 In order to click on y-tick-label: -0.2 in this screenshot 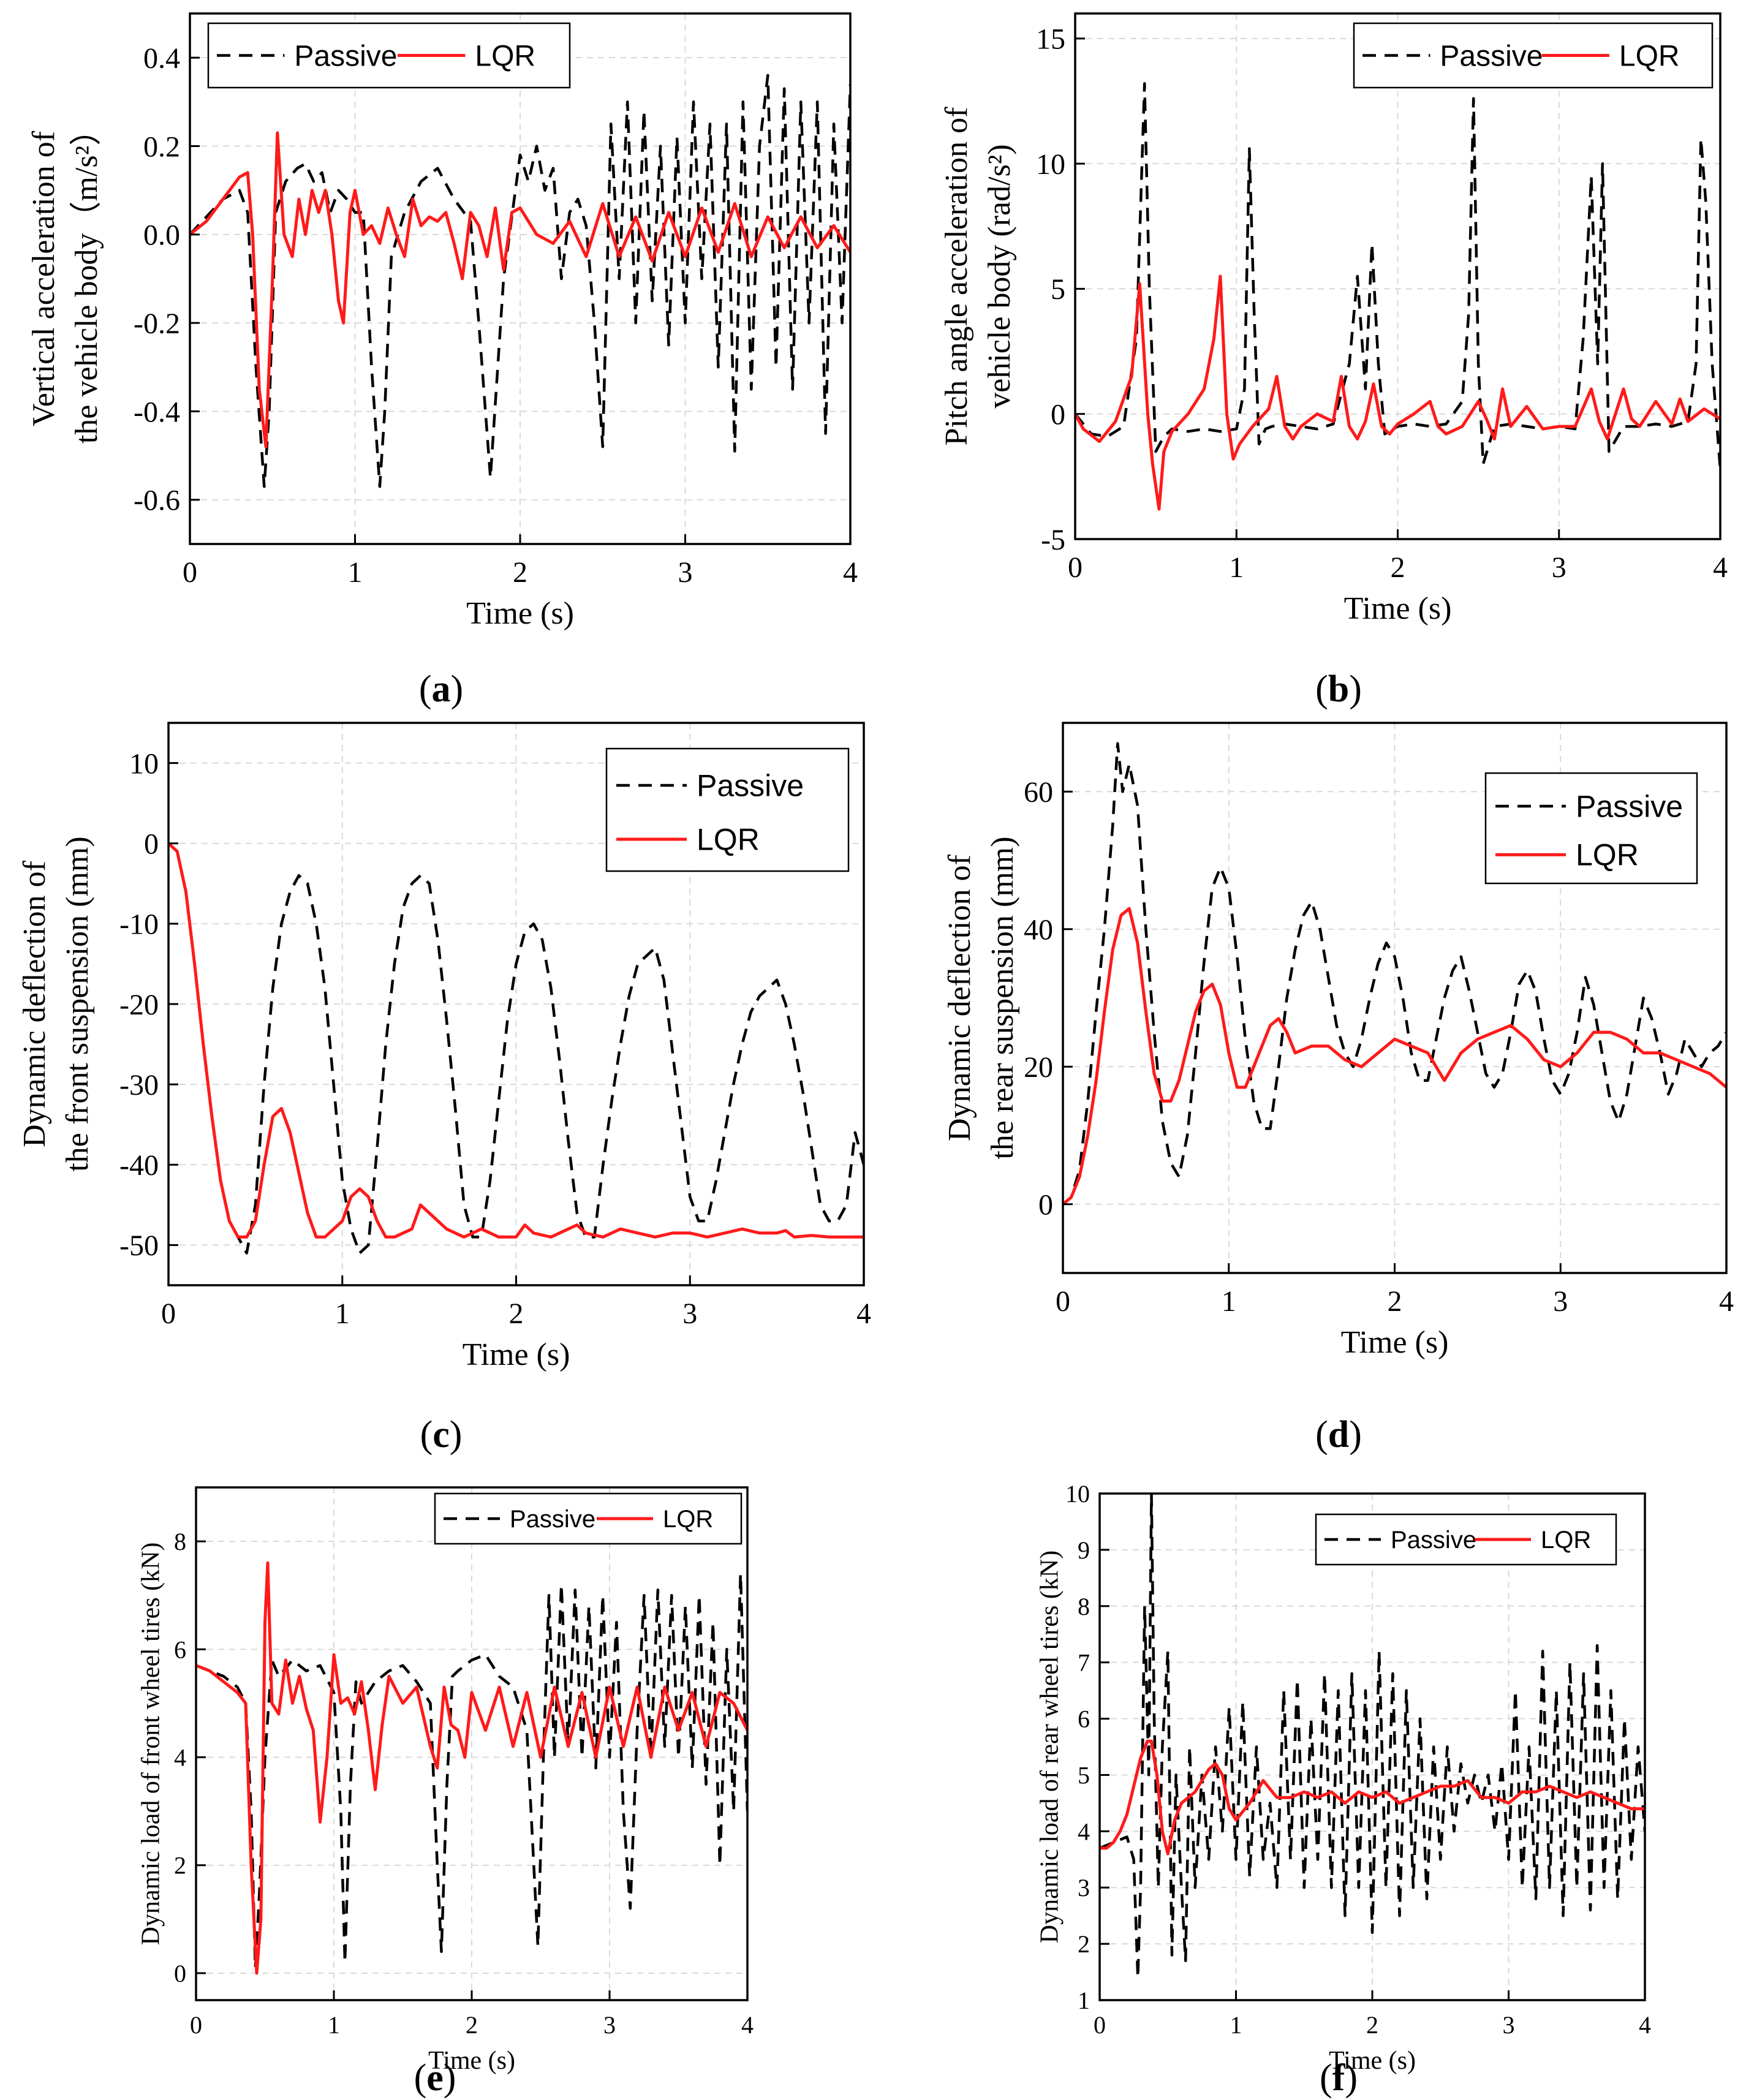, I will do `click(157, 324)`.